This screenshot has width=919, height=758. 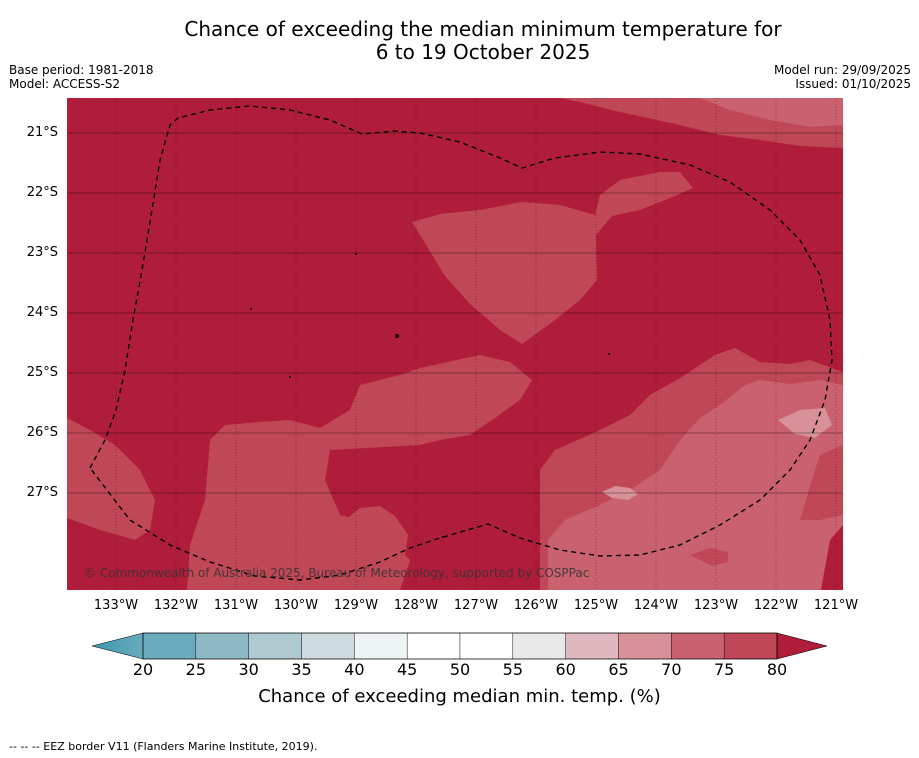 What do you see at coordinates (42, 492) in the screenshot?
I see `lat-label: 27°S` at bounding box center [42, 492].